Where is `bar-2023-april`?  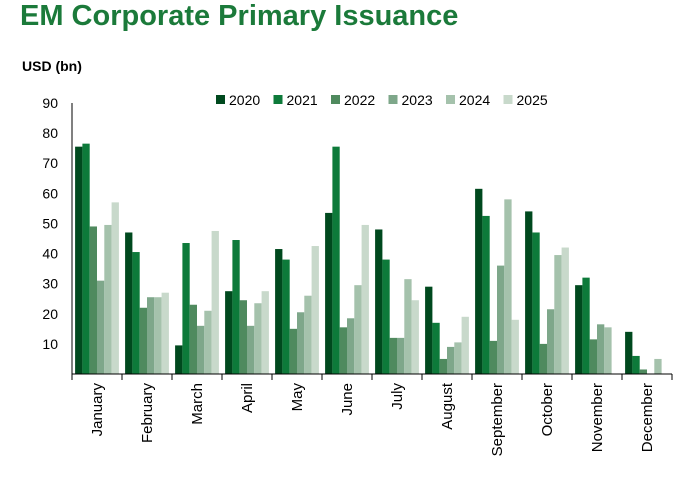
bar-2023-april is located at coordinates (251, 349).